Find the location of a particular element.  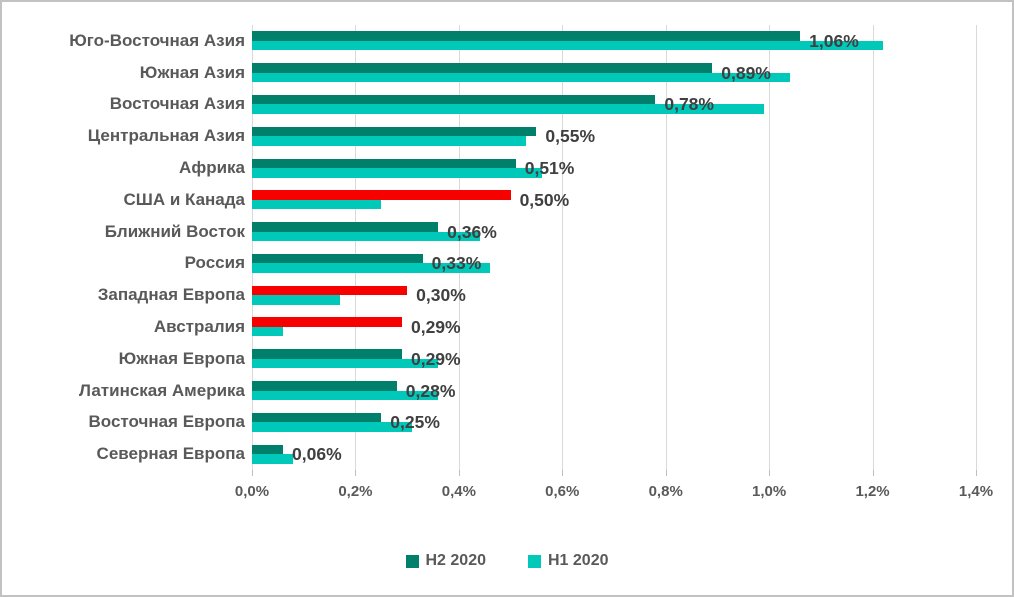

value-label: 1,06% is located at coordinates (834, 40).